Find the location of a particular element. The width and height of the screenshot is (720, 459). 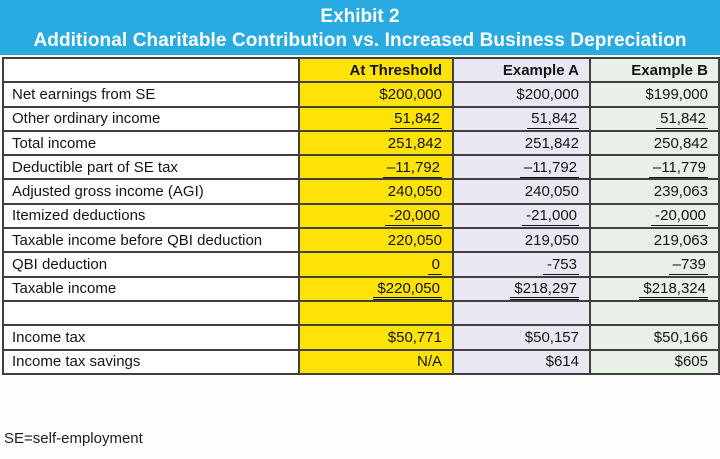

value-text: -21,000 is located at coordinates (550, 217).